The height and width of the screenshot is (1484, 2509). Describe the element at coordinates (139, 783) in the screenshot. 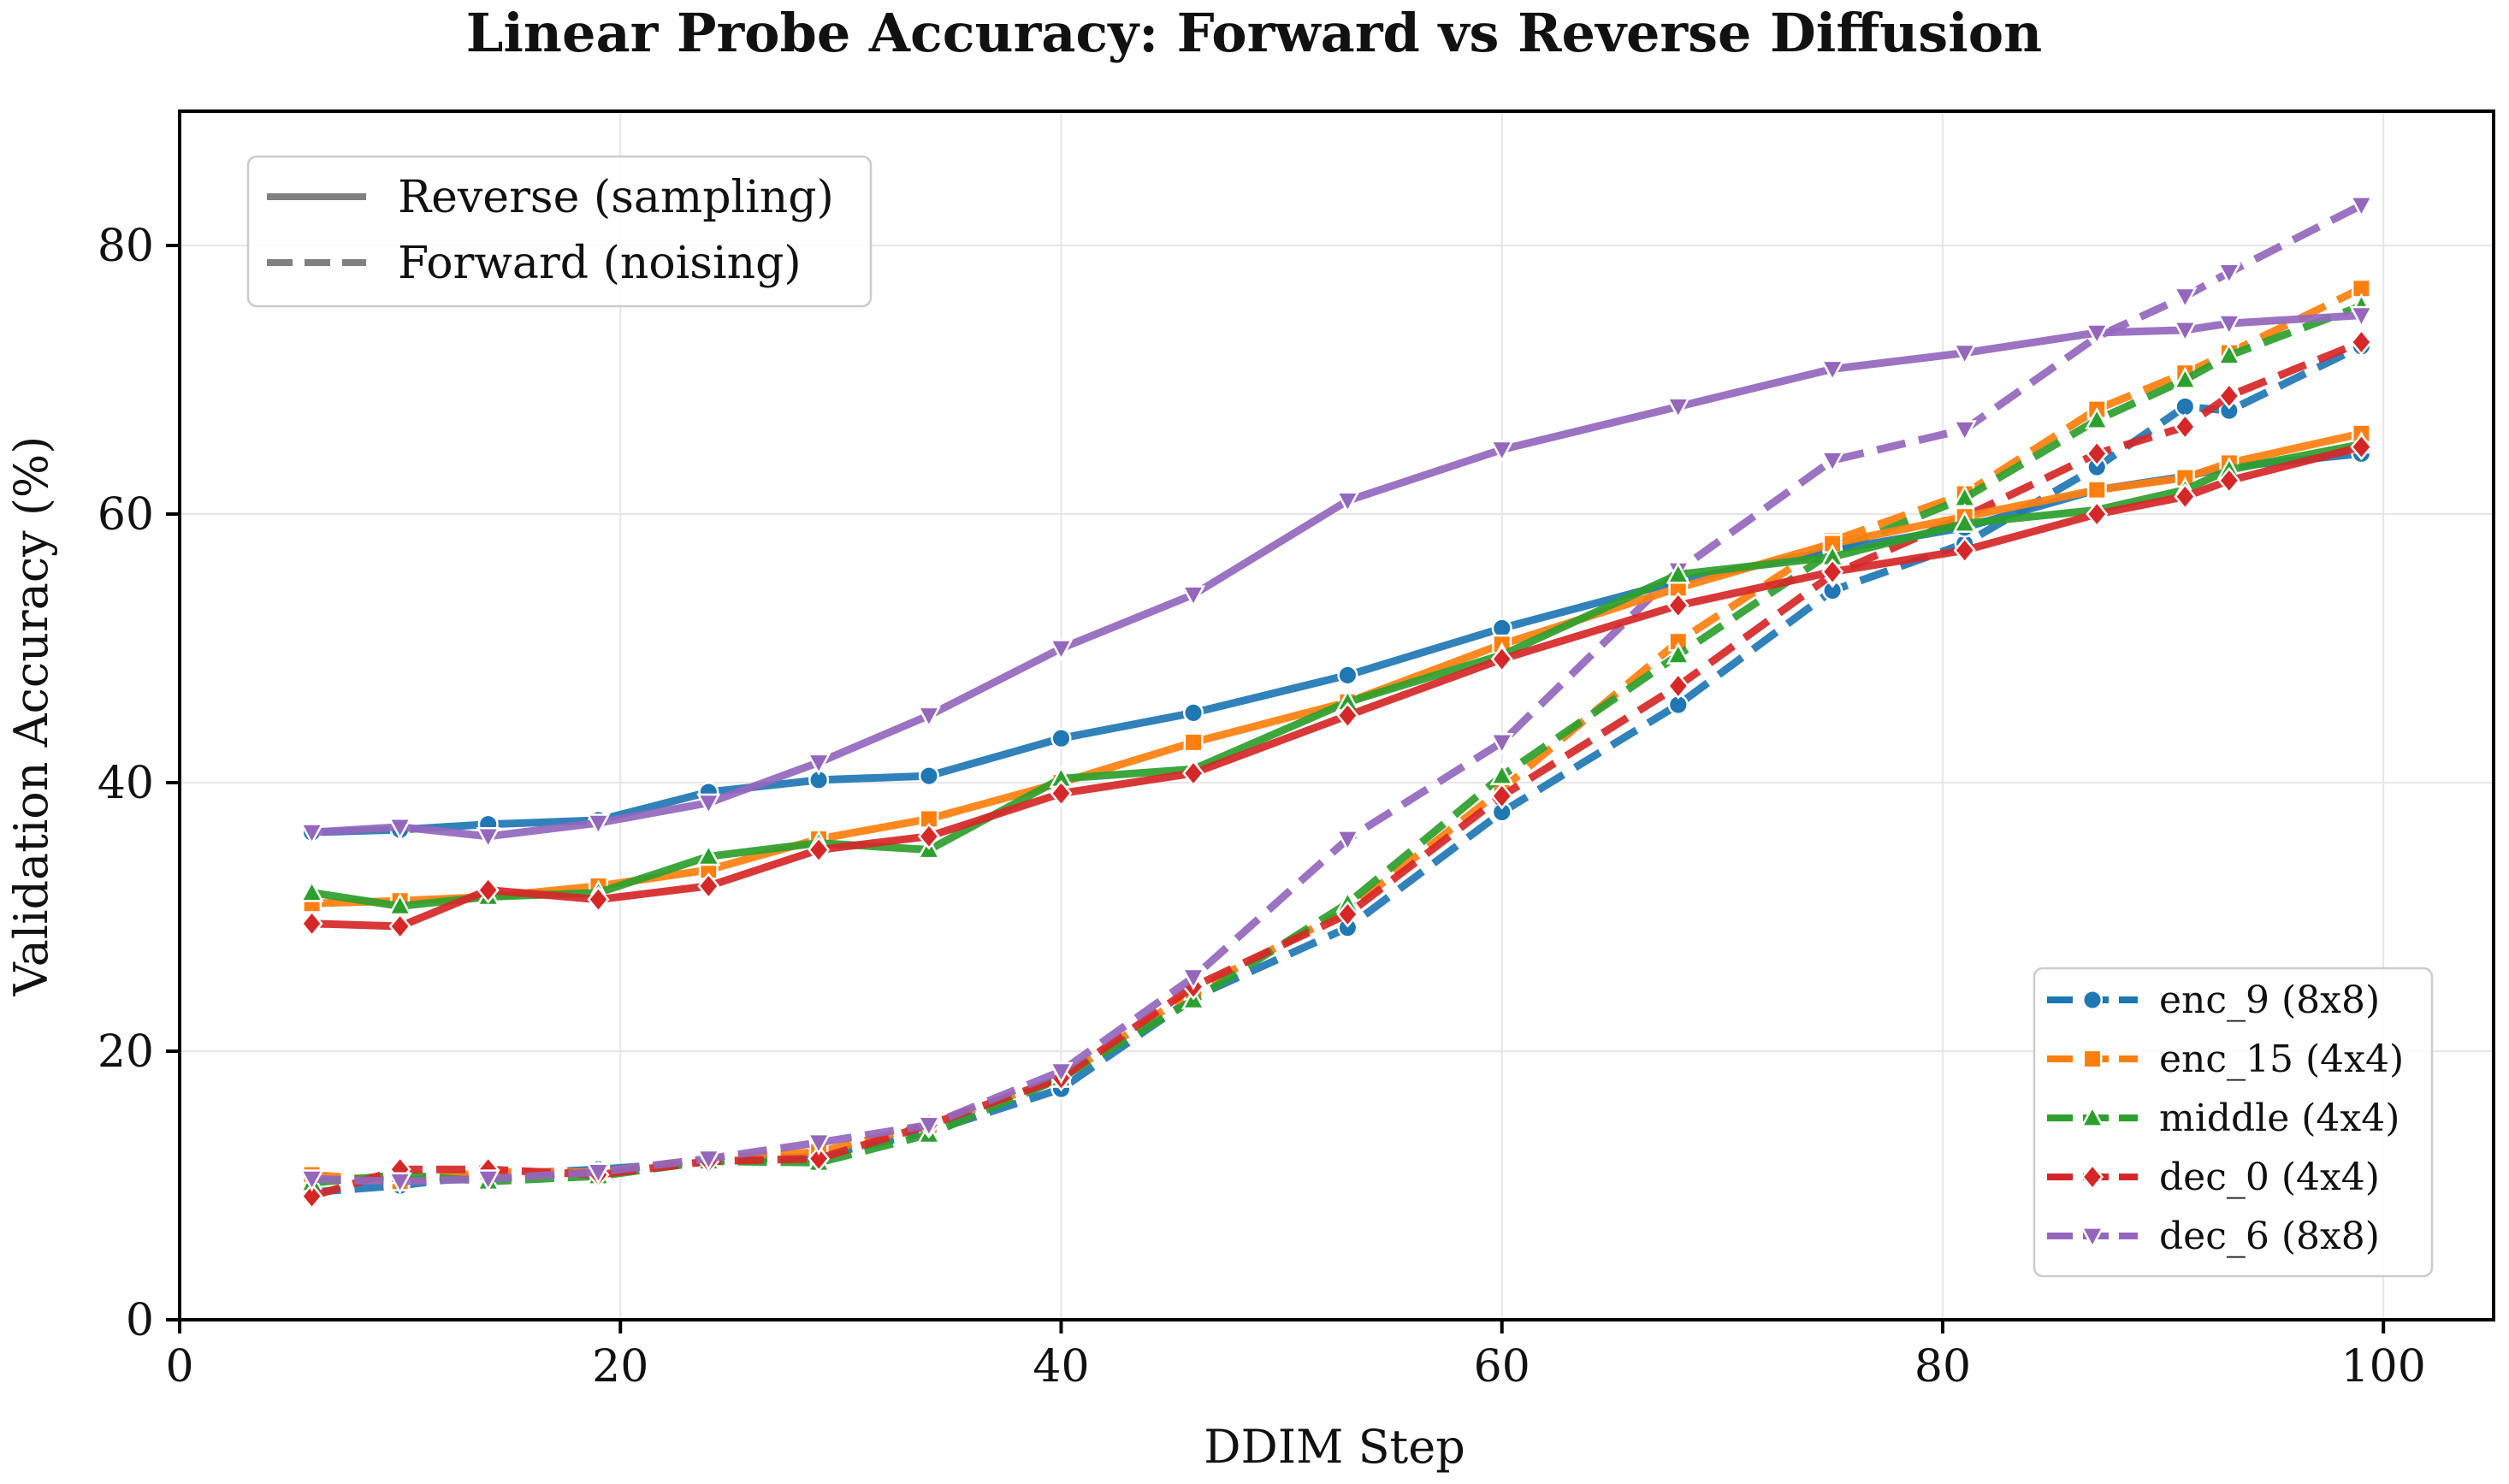

I see `y-axis-ticks: 0 20 40 60 80` at that location.